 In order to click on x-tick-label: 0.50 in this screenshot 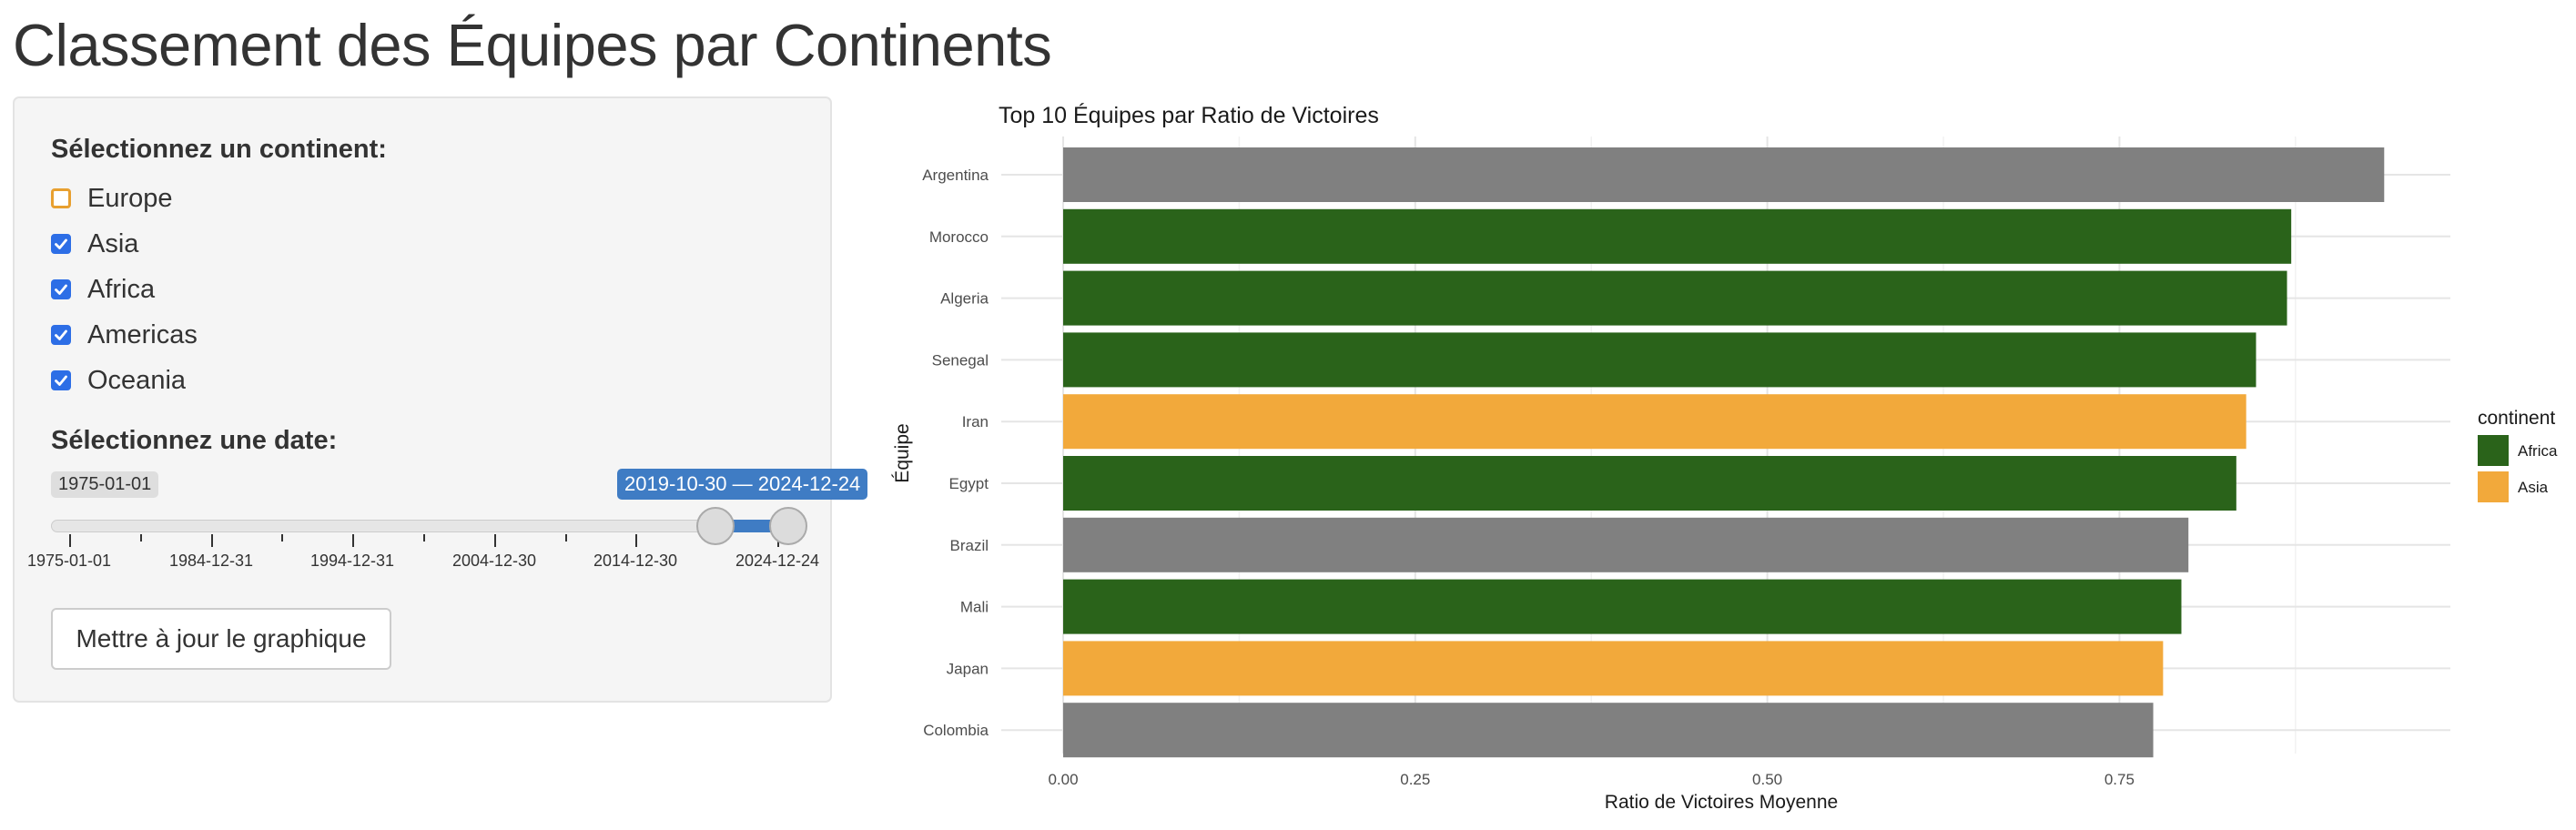, I will do `click(1767, 779)`.